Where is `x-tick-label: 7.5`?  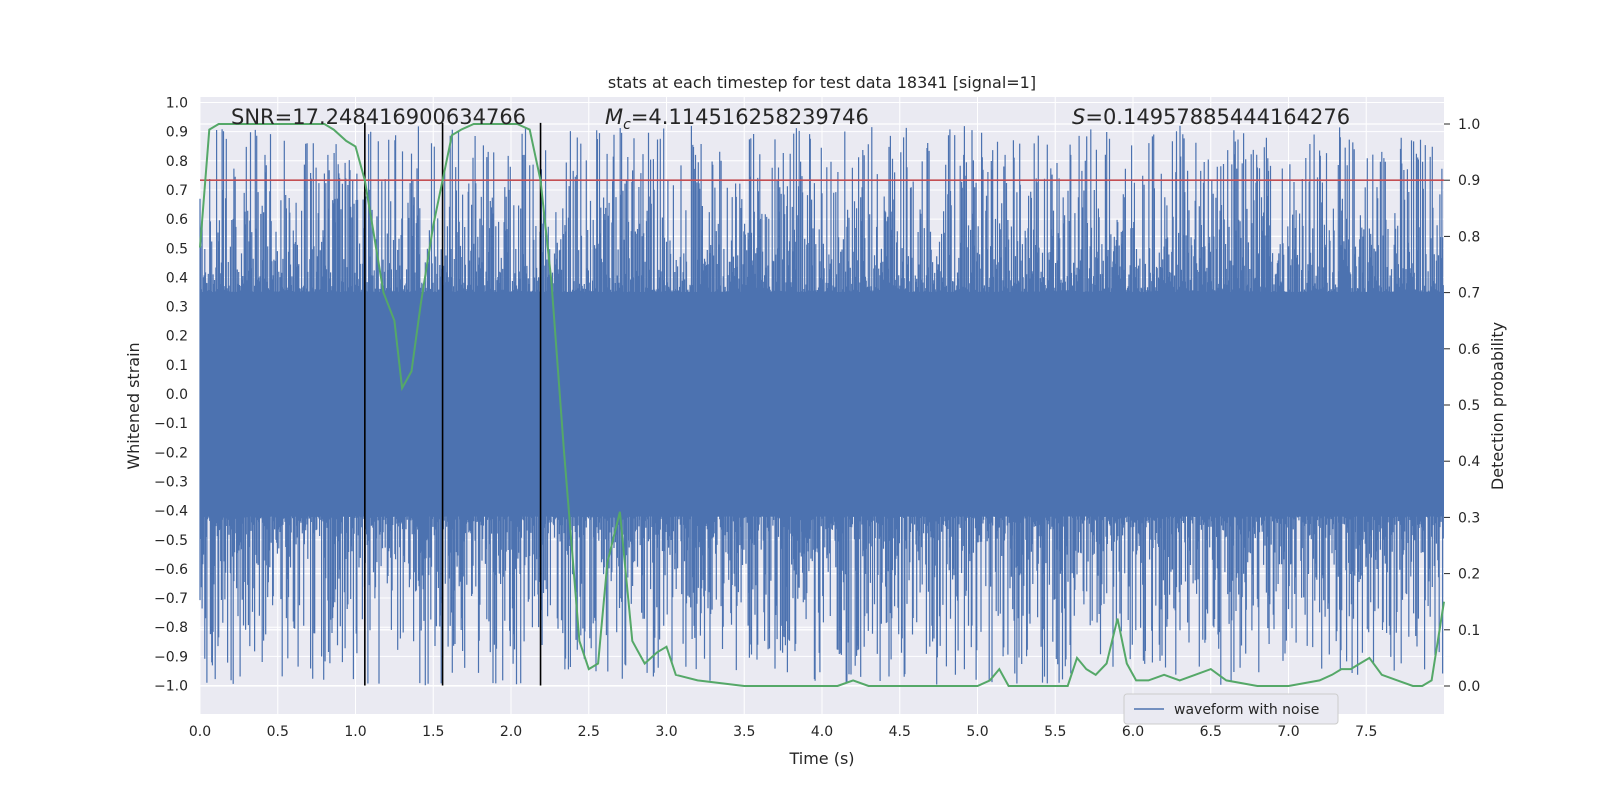 x-tick-label: 7.5 is located at coordinates (1366, 732).